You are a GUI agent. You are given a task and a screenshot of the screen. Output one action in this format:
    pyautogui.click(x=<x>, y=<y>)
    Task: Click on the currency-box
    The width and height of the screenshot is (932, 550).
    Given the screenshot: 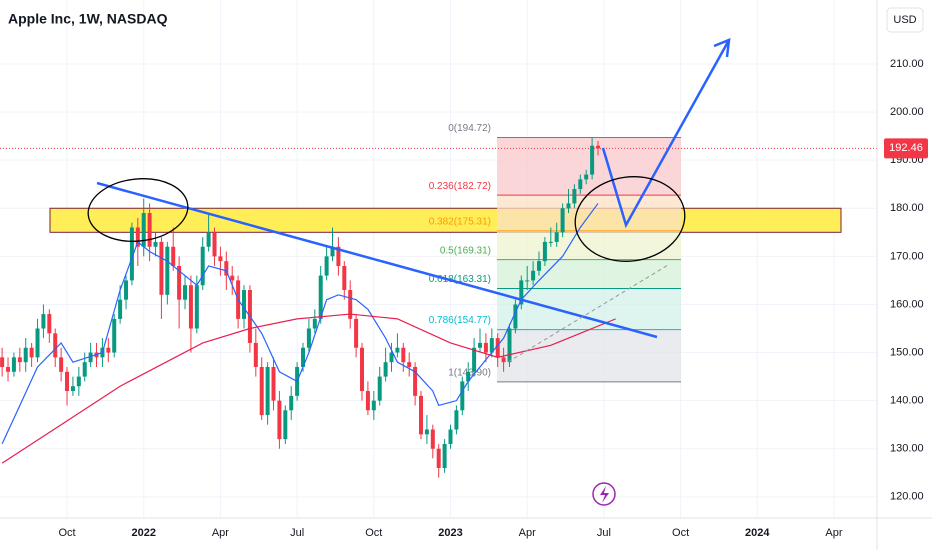 What is the action you would take?
    pyautogui.click(x=905, y=20)
    